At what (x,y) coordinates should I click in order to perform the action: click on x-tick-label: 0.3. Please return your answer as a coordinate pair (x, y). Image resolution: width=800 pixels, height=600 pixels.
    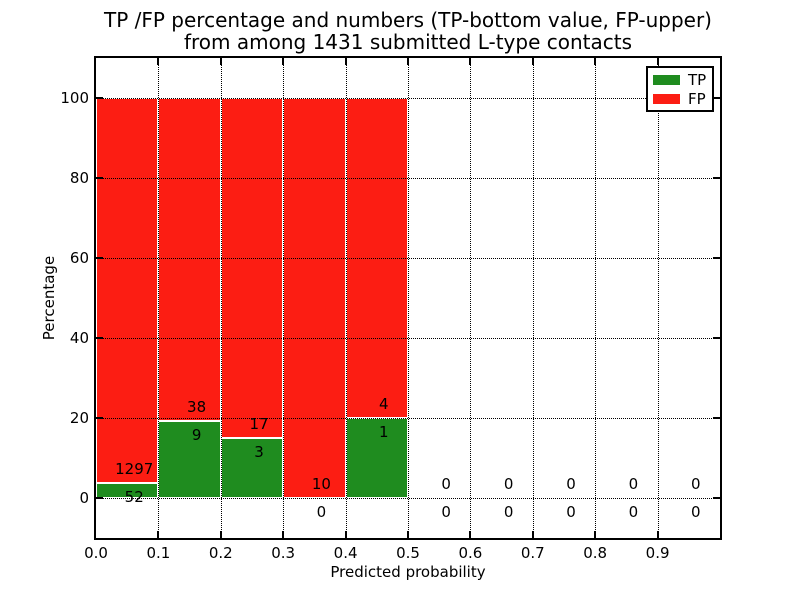
    Looking at the image, I should click on (283, 553).